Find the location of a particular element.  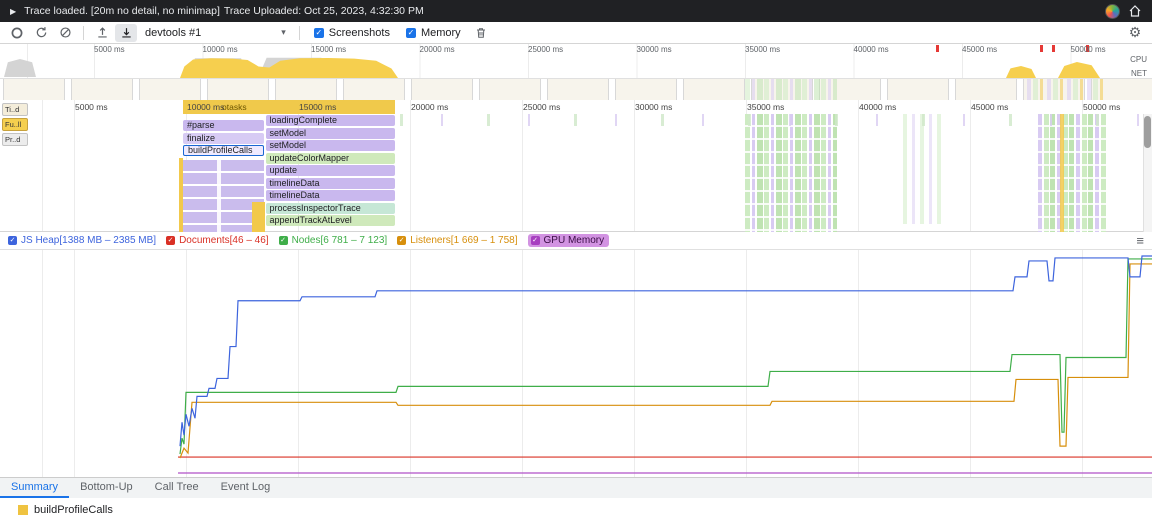

flame-bar-finalize: finalize is located at coordinates (223, 138).